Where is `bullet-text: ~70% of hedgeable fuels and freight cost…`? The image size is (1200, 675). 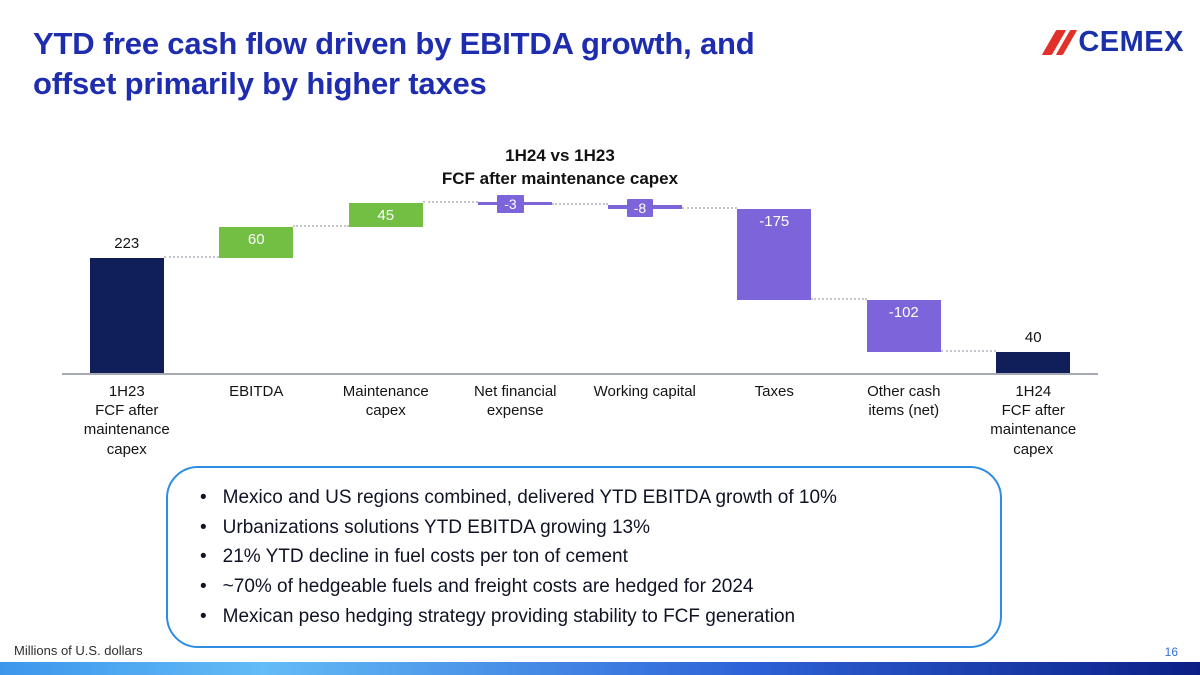
bullet-text: ~70% of hedgeable fuels and freight cost… is located at coordinates (488, 586).